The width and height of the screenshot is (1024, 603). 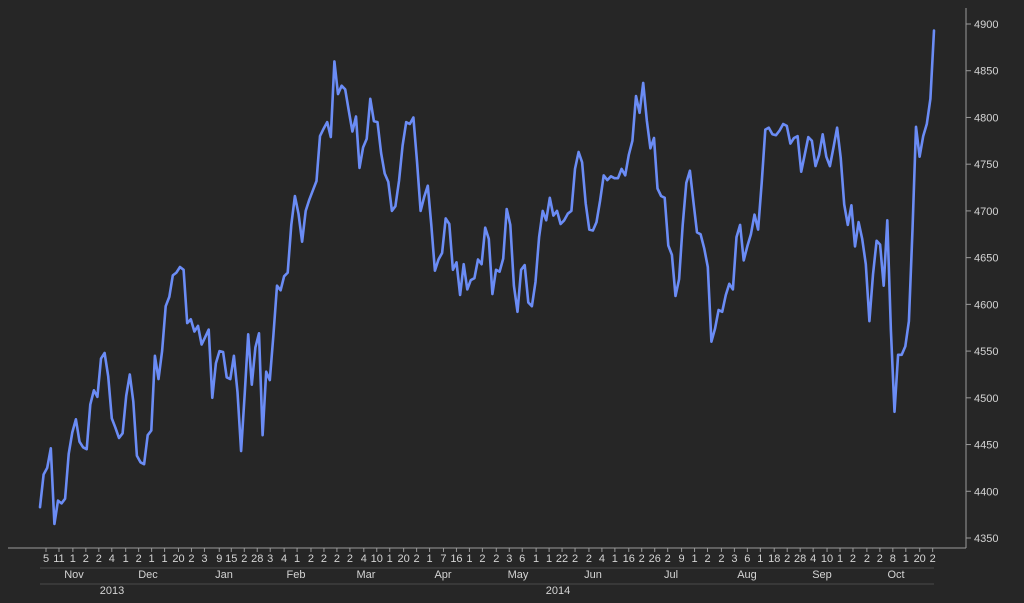 What do you see at coordinates (822, 575) in the screenshot?
I see `x-month-label: Sep` at bounding box center [822, 575].